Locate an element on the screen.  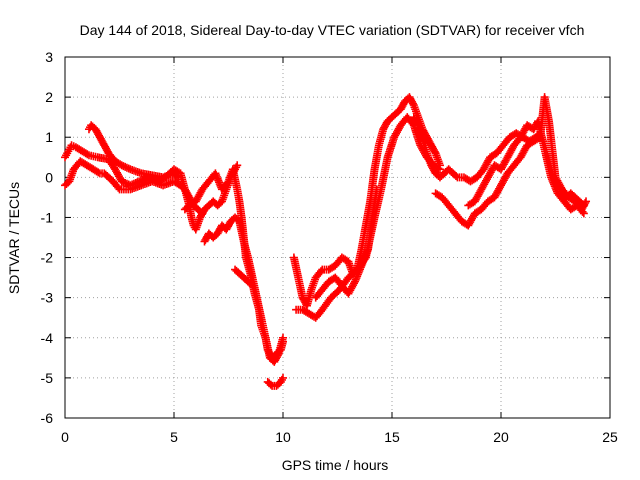
y-tick-label: 3 is located at coordinates (49, 57).